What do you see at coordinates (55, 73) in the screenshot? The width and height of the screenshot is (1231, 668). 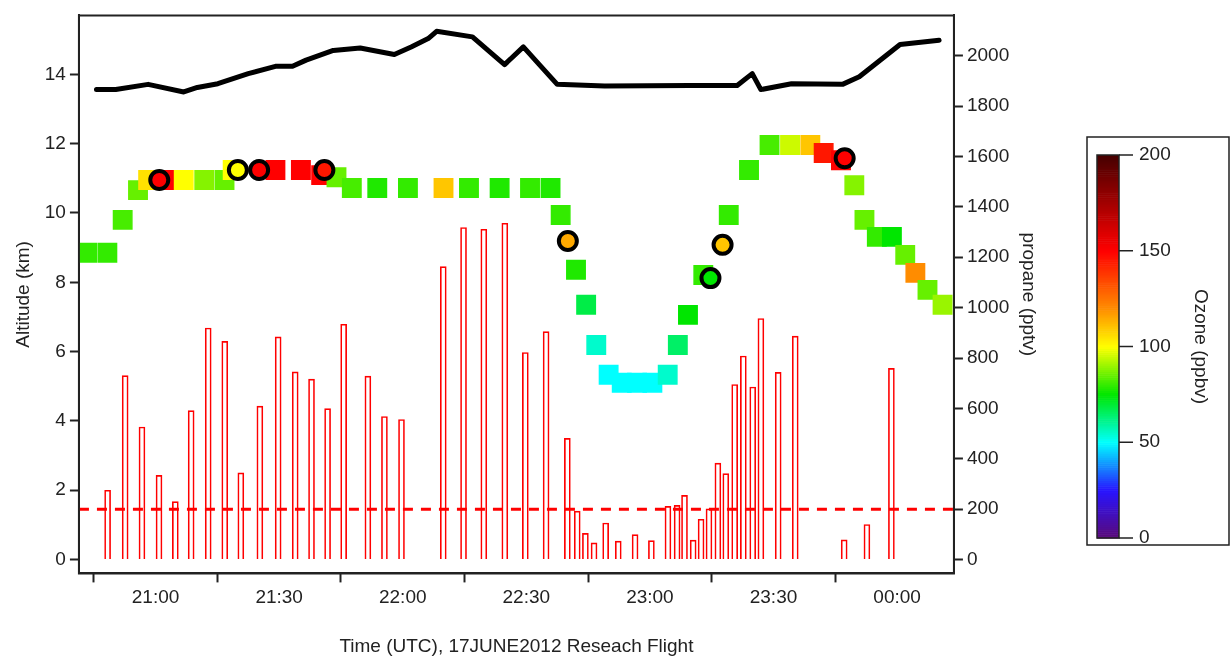 I see `y-tick-label: 14` at bounding box center [55, 73].